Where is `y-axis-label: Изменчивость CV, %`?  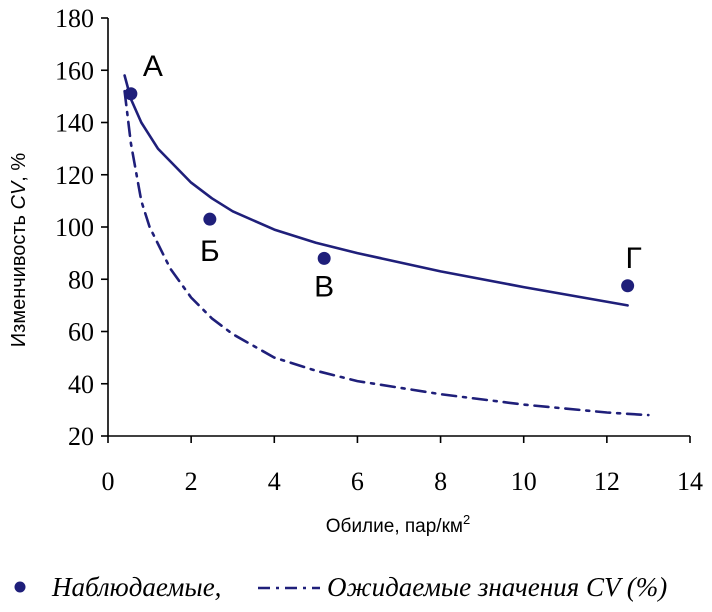
y-axis-label: Изменчивость CV, % is located at coordinates (19, 250).